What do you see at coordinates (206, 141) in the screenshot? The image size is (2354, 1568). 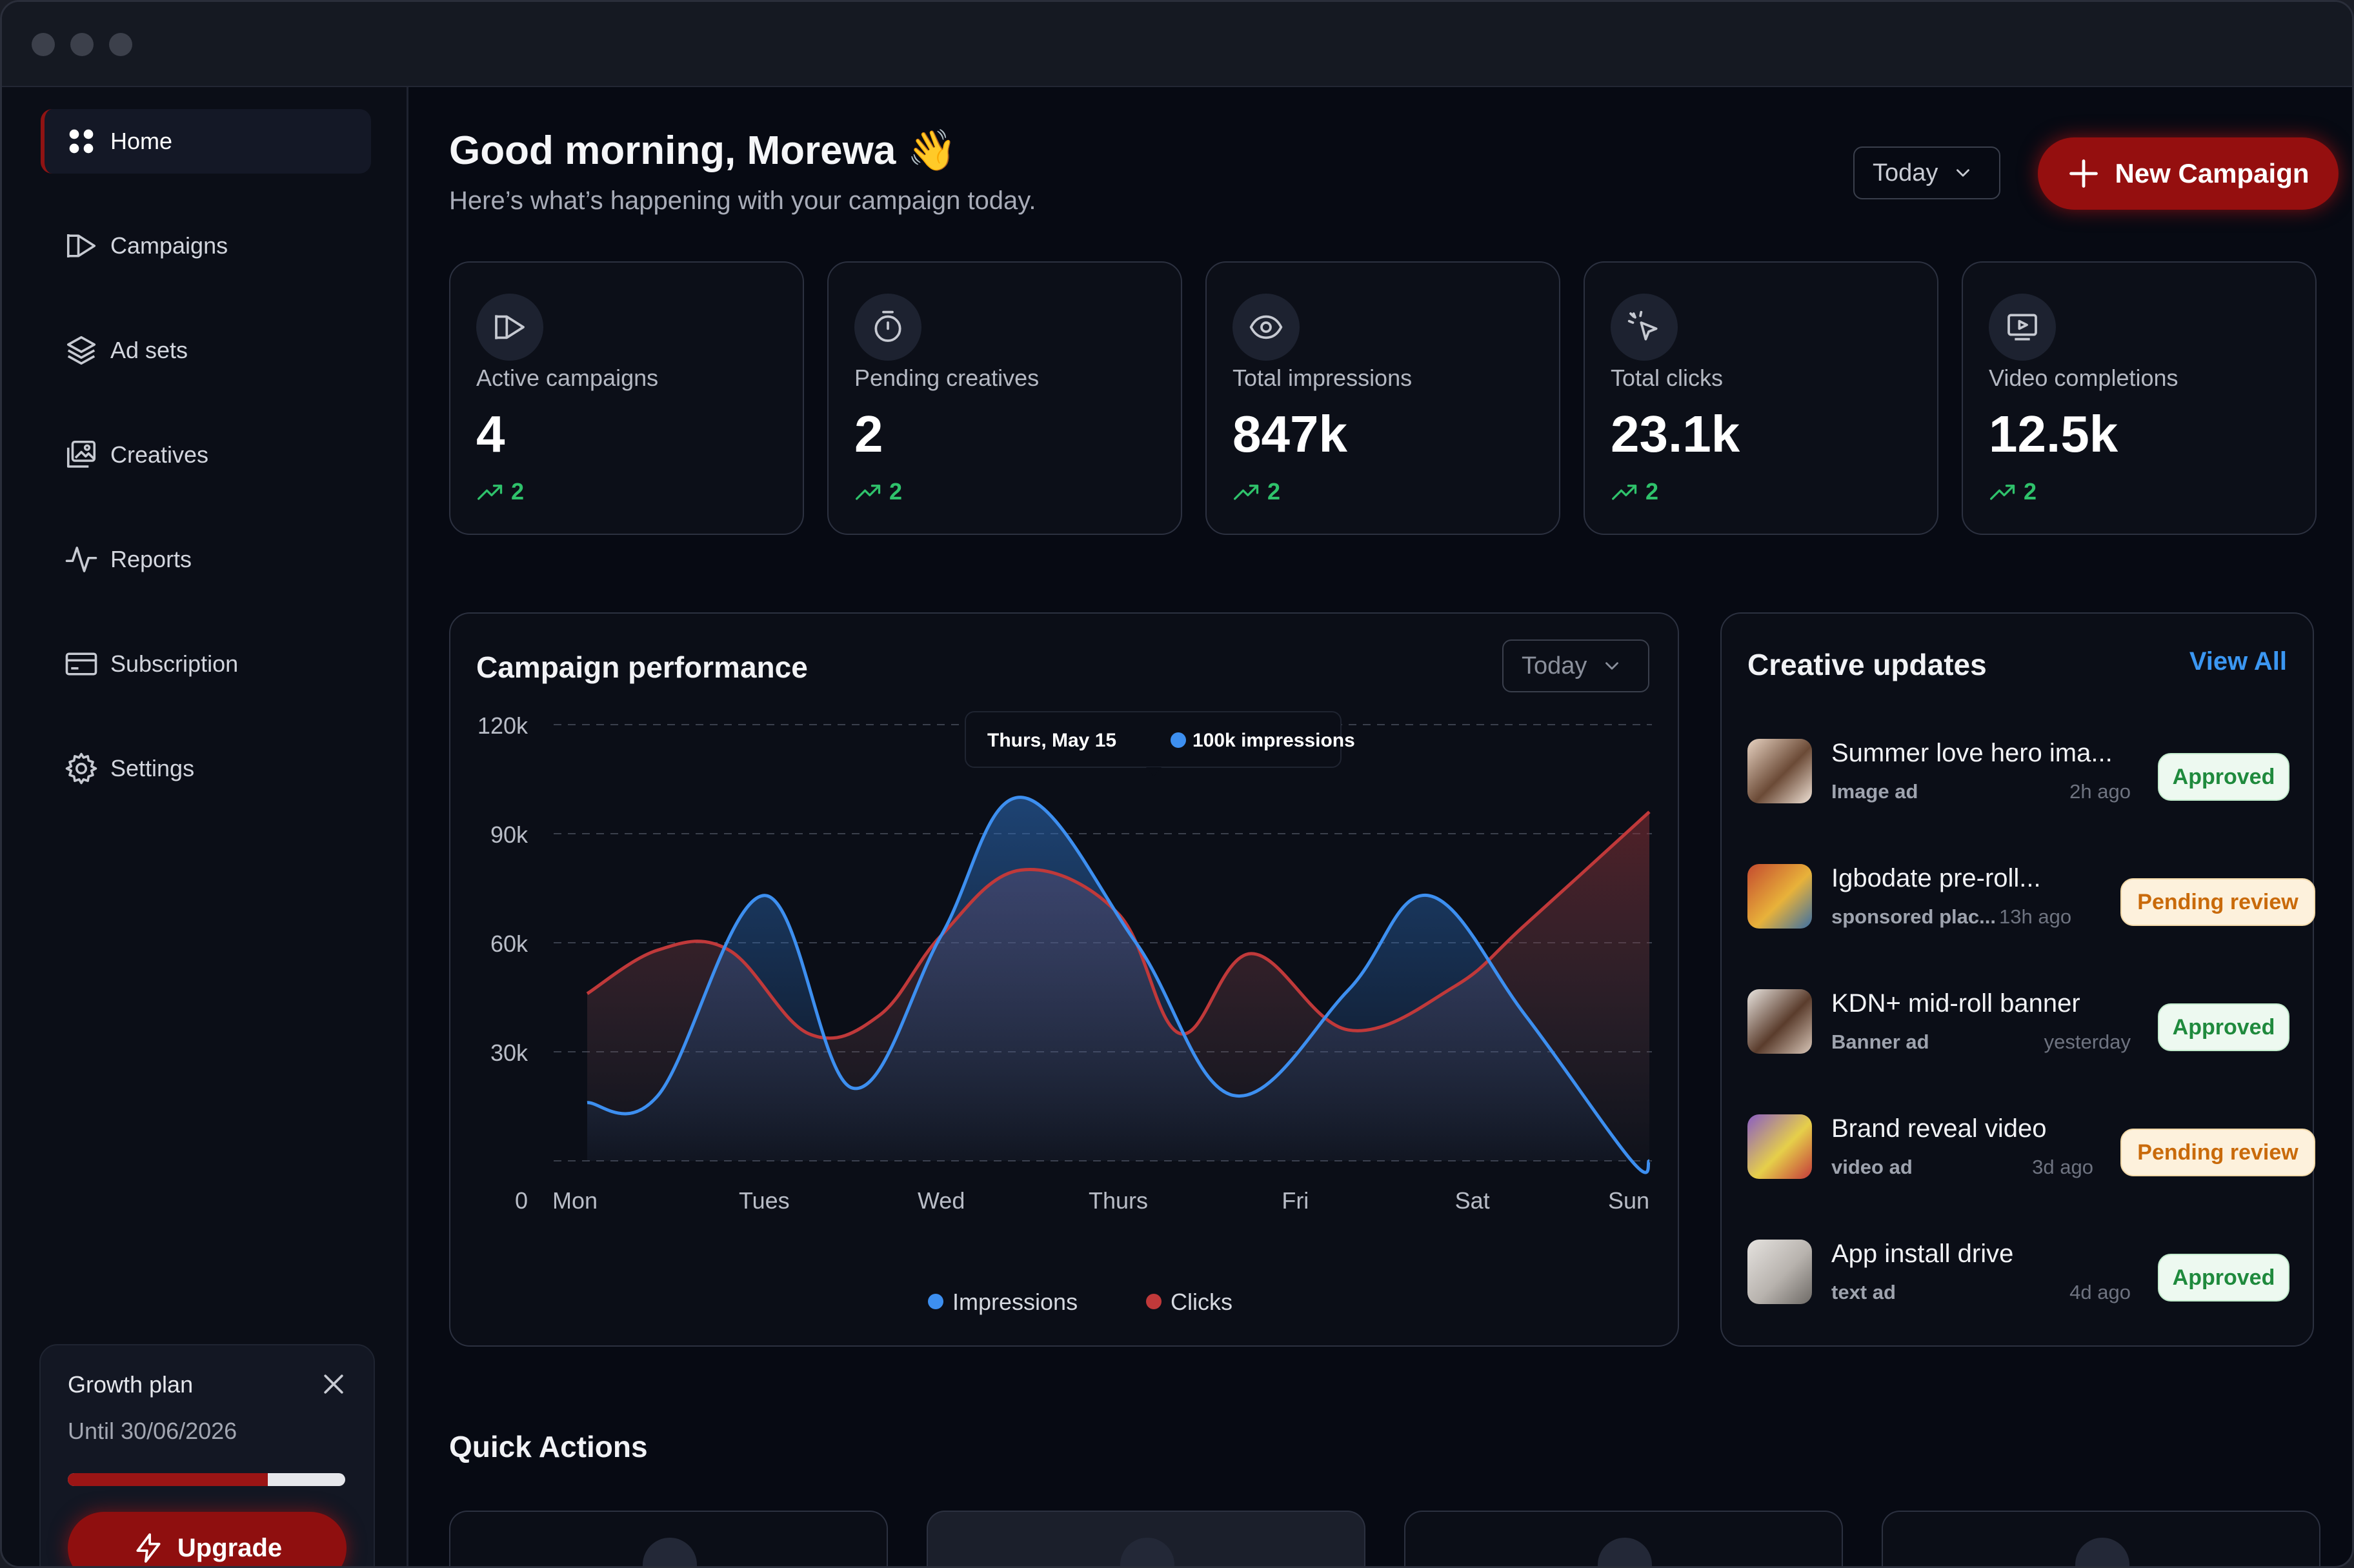 I see `sidebar-item-home: Home` at bounding box center [206, 141].